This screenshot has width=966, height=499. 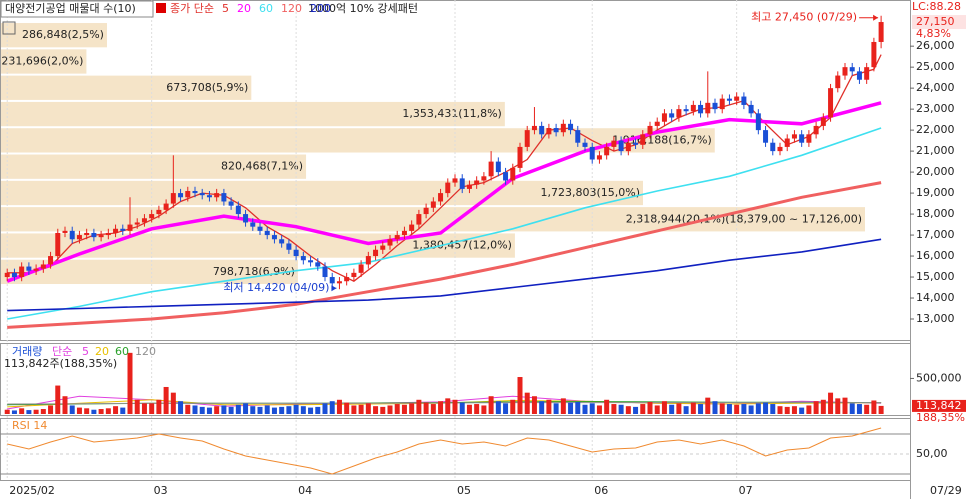 I want to click on y-tick-label: 13,000, so click(x=935, y=318).